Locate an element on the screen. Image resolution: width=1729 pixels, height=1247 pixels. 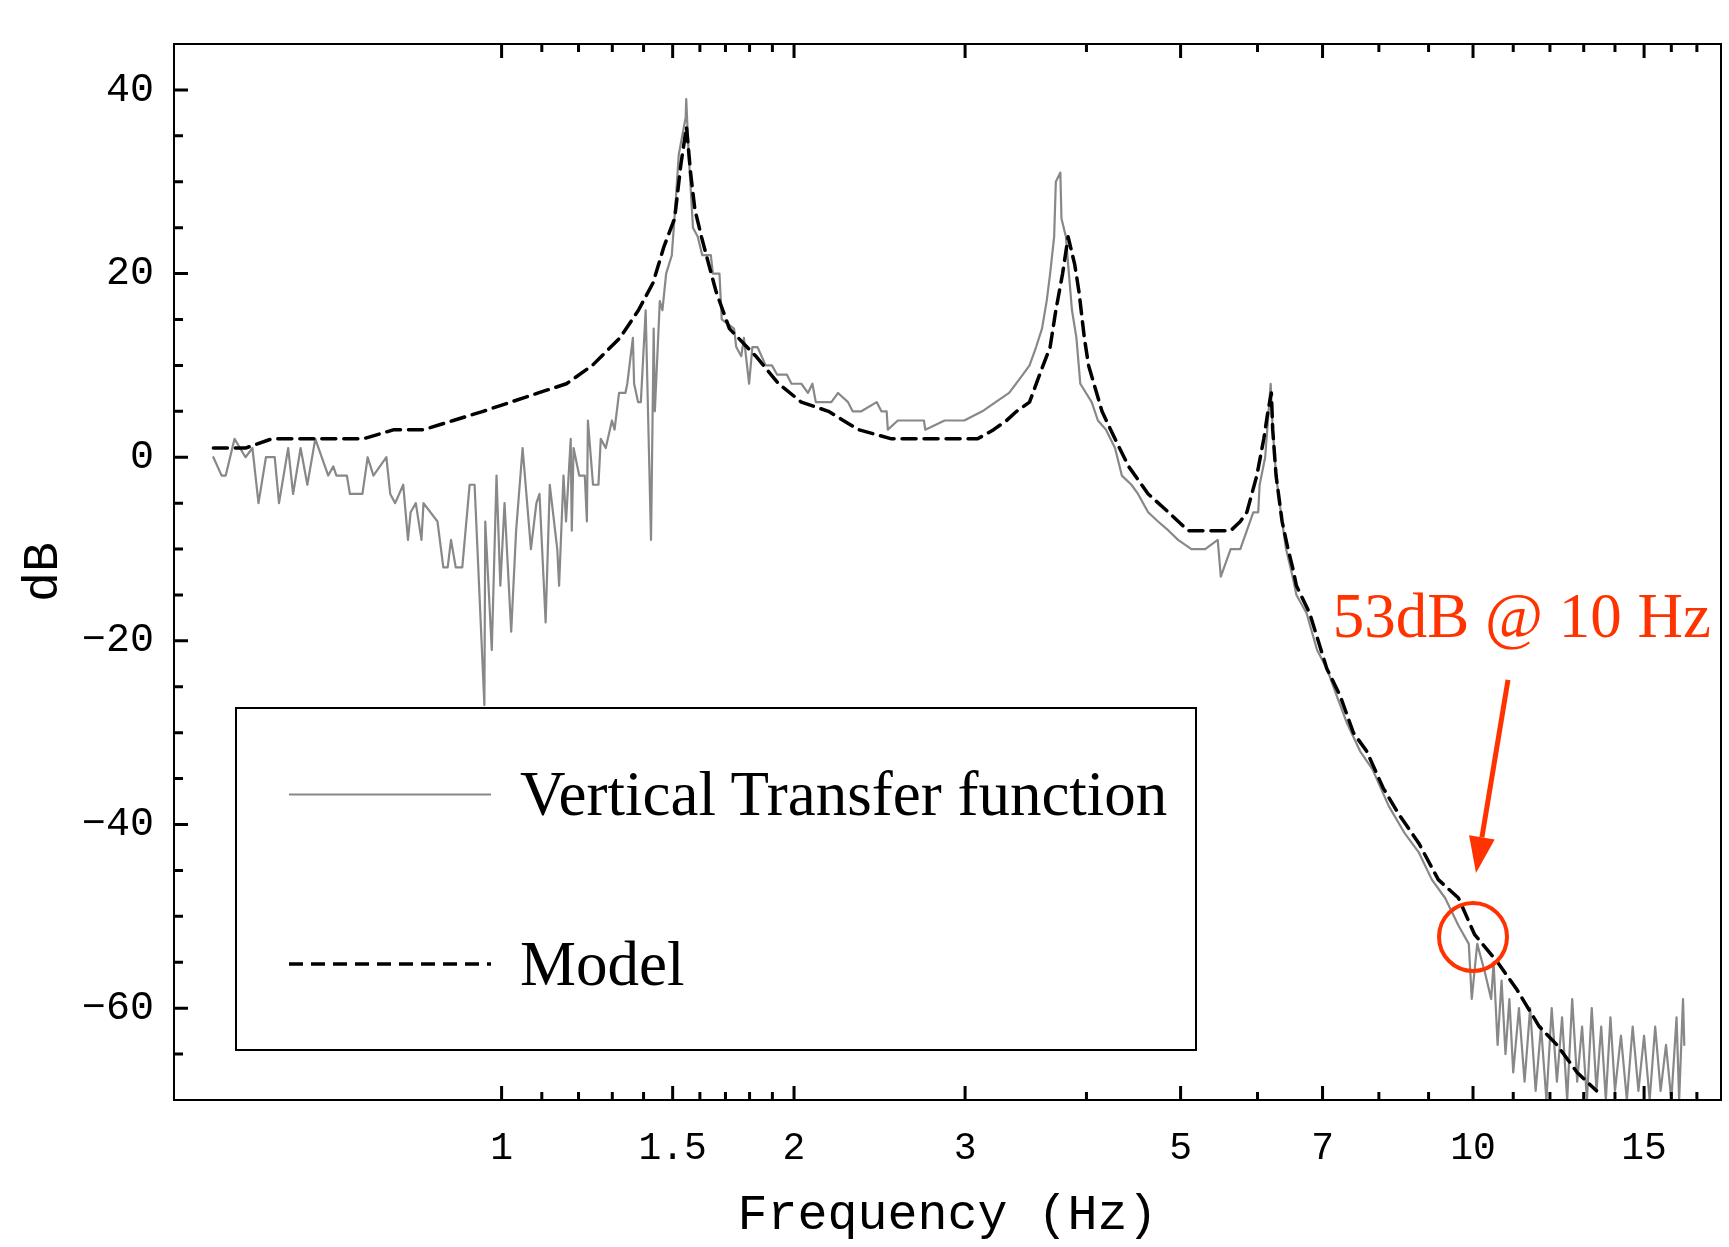
x-tick-label: 1 is located at coordinates (502, 1148).